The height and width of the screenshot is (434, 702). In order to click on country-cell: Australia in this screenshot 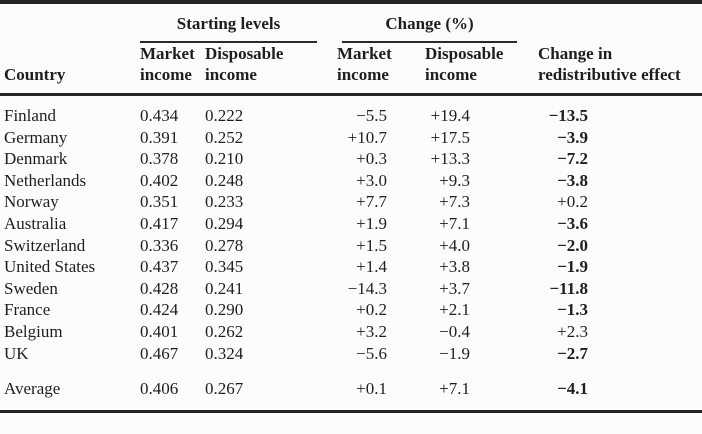, I will do `click(35, 223)`.